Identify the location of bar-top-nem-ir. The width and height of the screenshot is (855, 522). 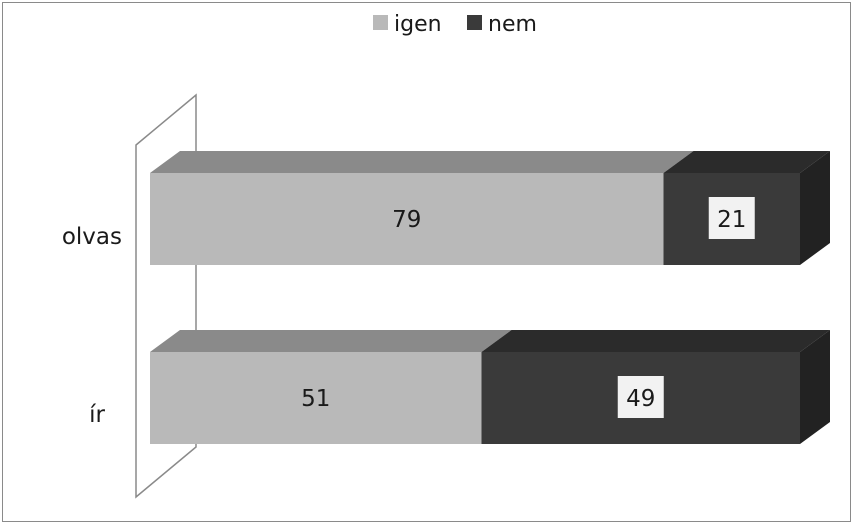
(655, 341).